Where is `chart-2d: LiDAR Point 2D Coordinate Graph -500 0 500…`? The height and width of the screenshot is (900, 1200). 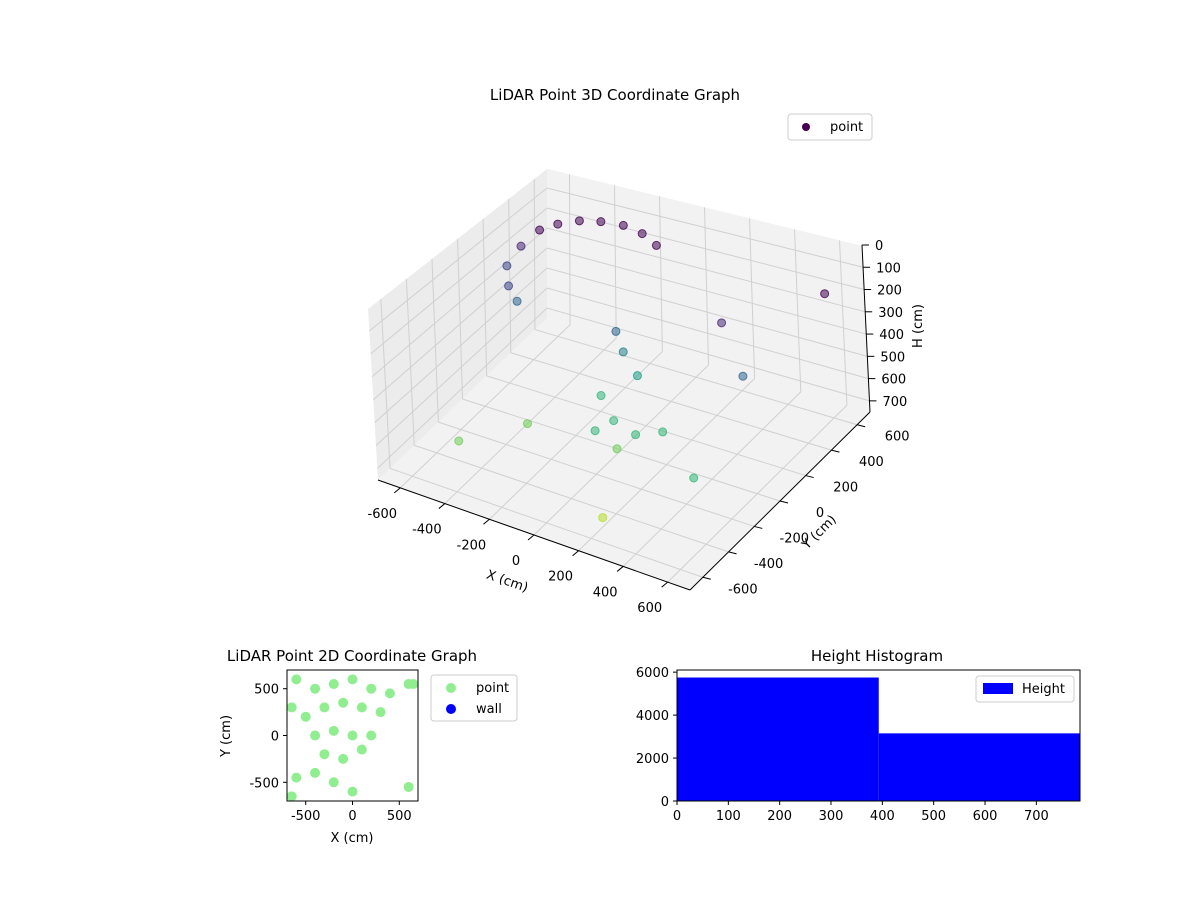
chart-2d: LiDAR Point 2D Coordinate Graph -500 0 500… is located at coordinates (368, 746).